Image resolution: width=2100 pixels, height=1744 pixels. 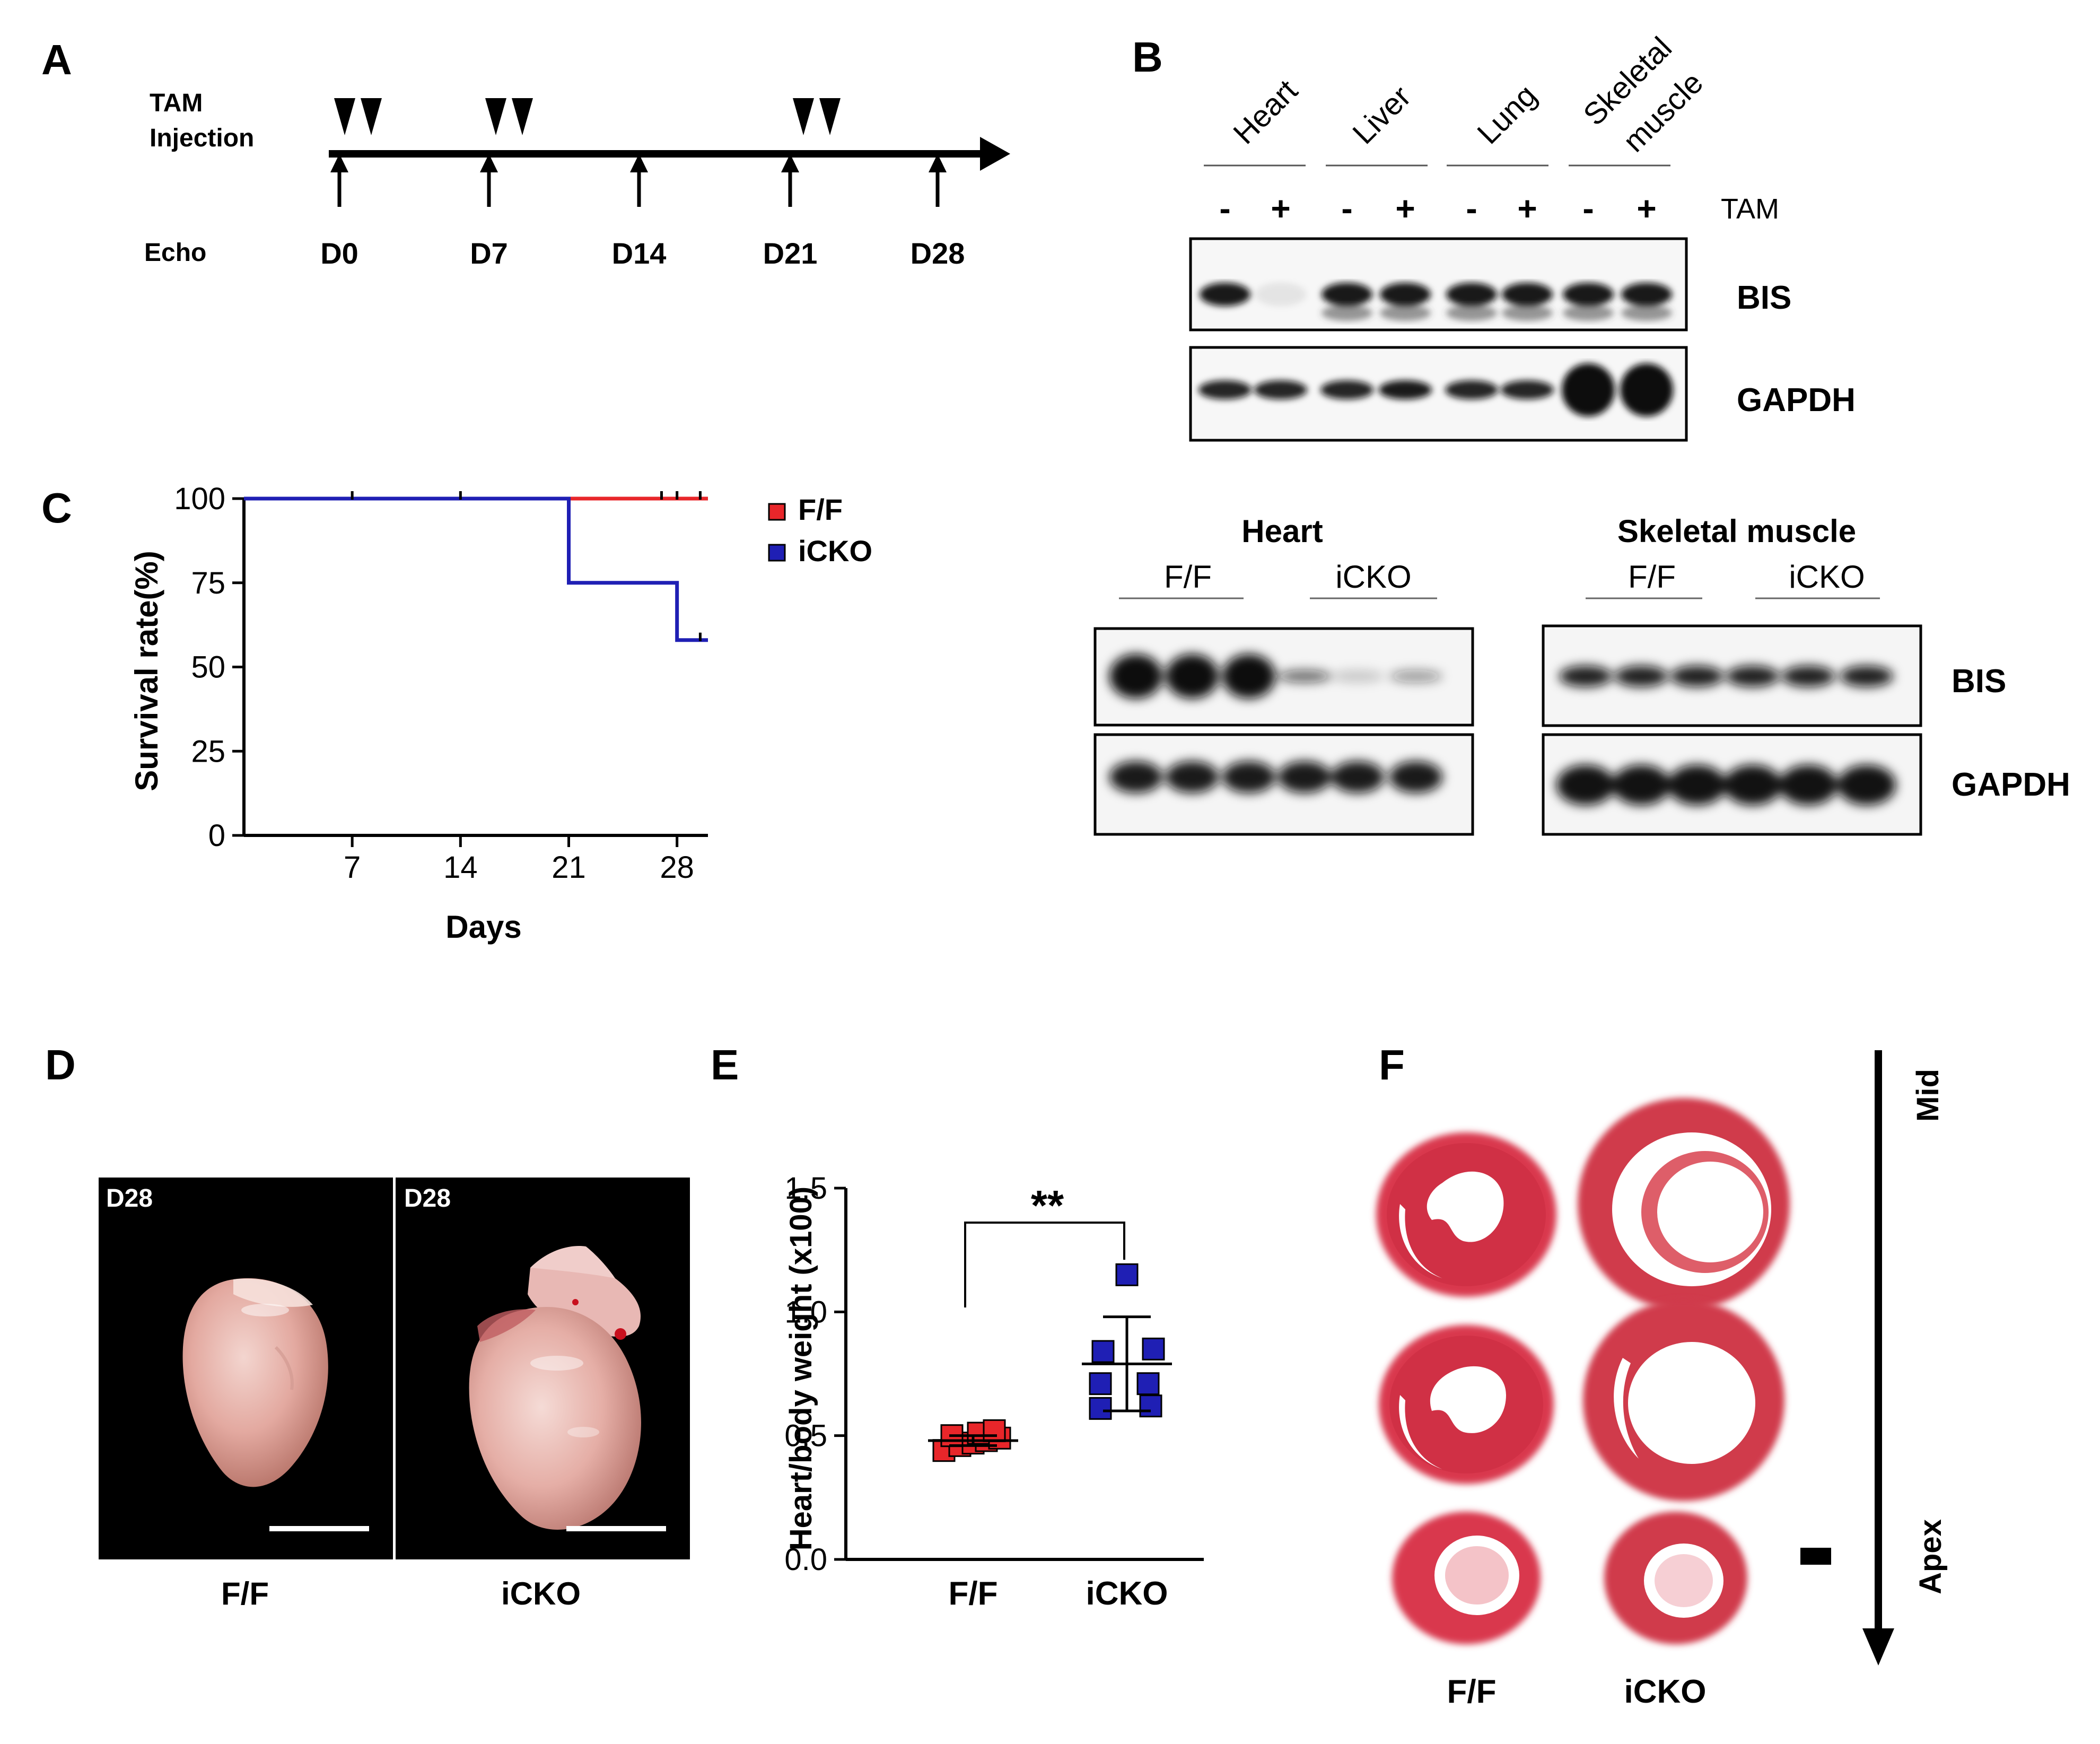 What do you see at coordinates (245, 1593) in the screenshot?
I see `photo-caption-ff: F/F` at bounding box center [245, 1593].